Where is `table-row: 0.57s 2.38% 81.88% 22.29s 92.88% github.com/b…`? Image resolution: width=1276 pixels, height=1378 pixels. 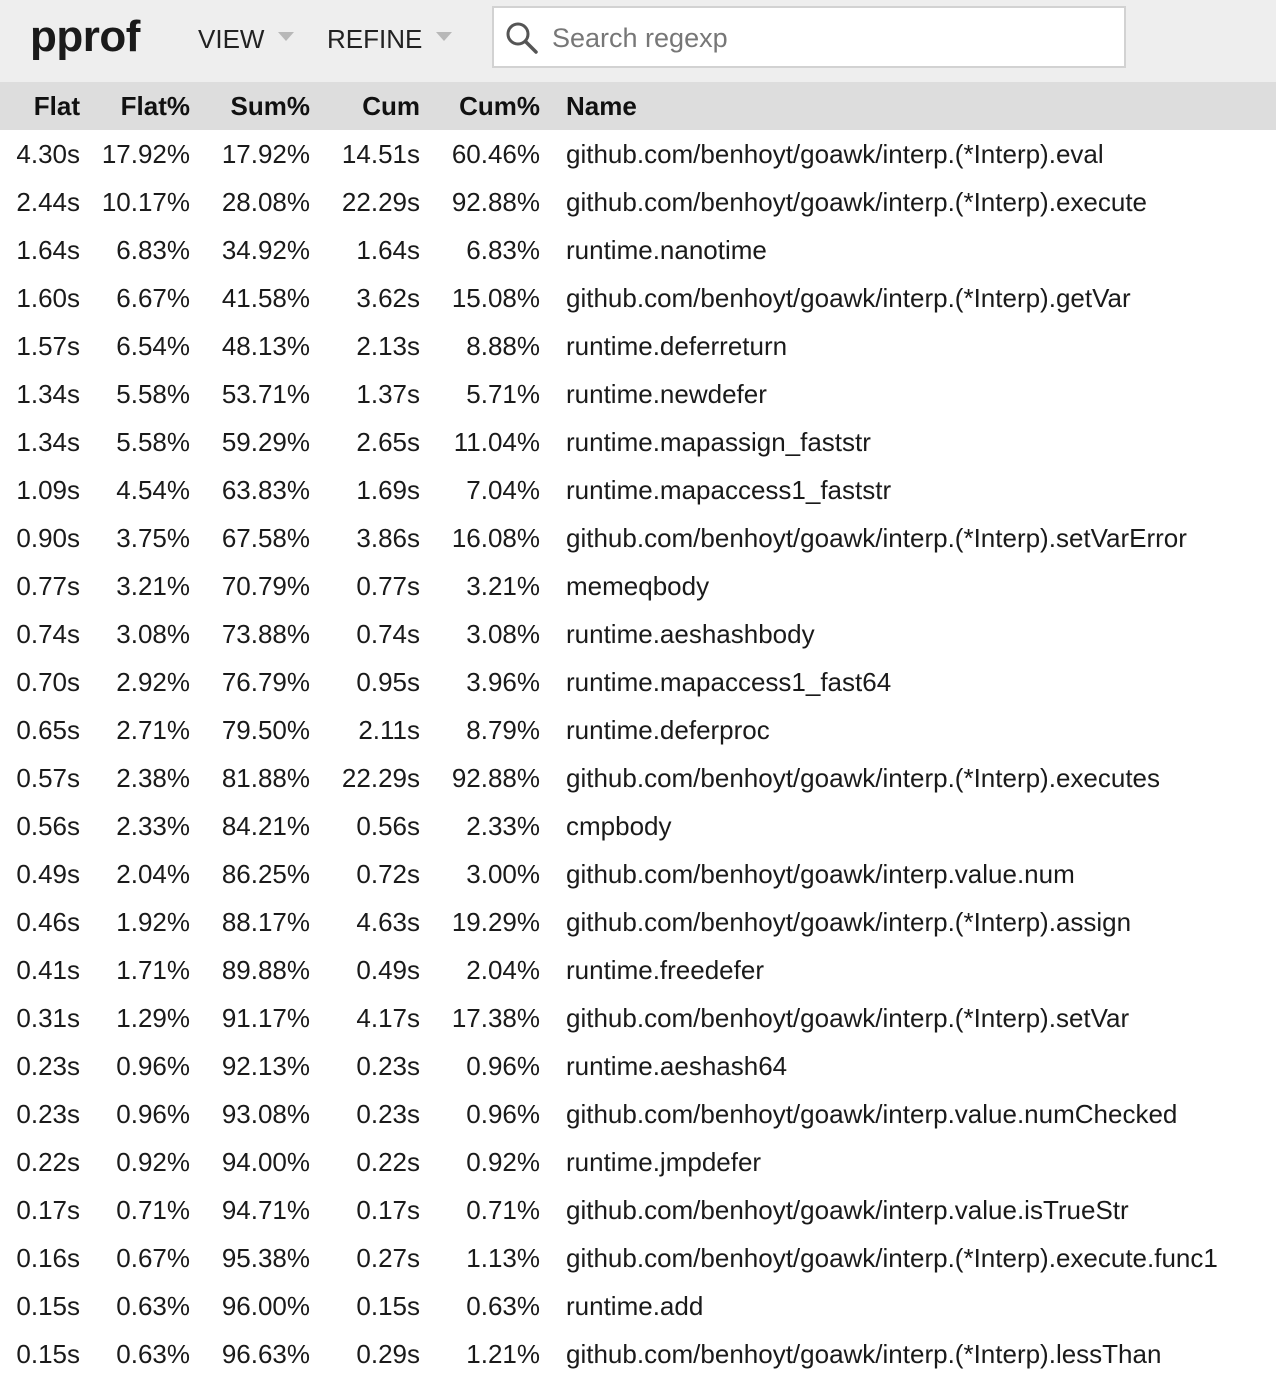
table-row: 0.57s 2.38% 81.88% 22.29s 92.88% github.com/b… is located at coordinates (638, 778).